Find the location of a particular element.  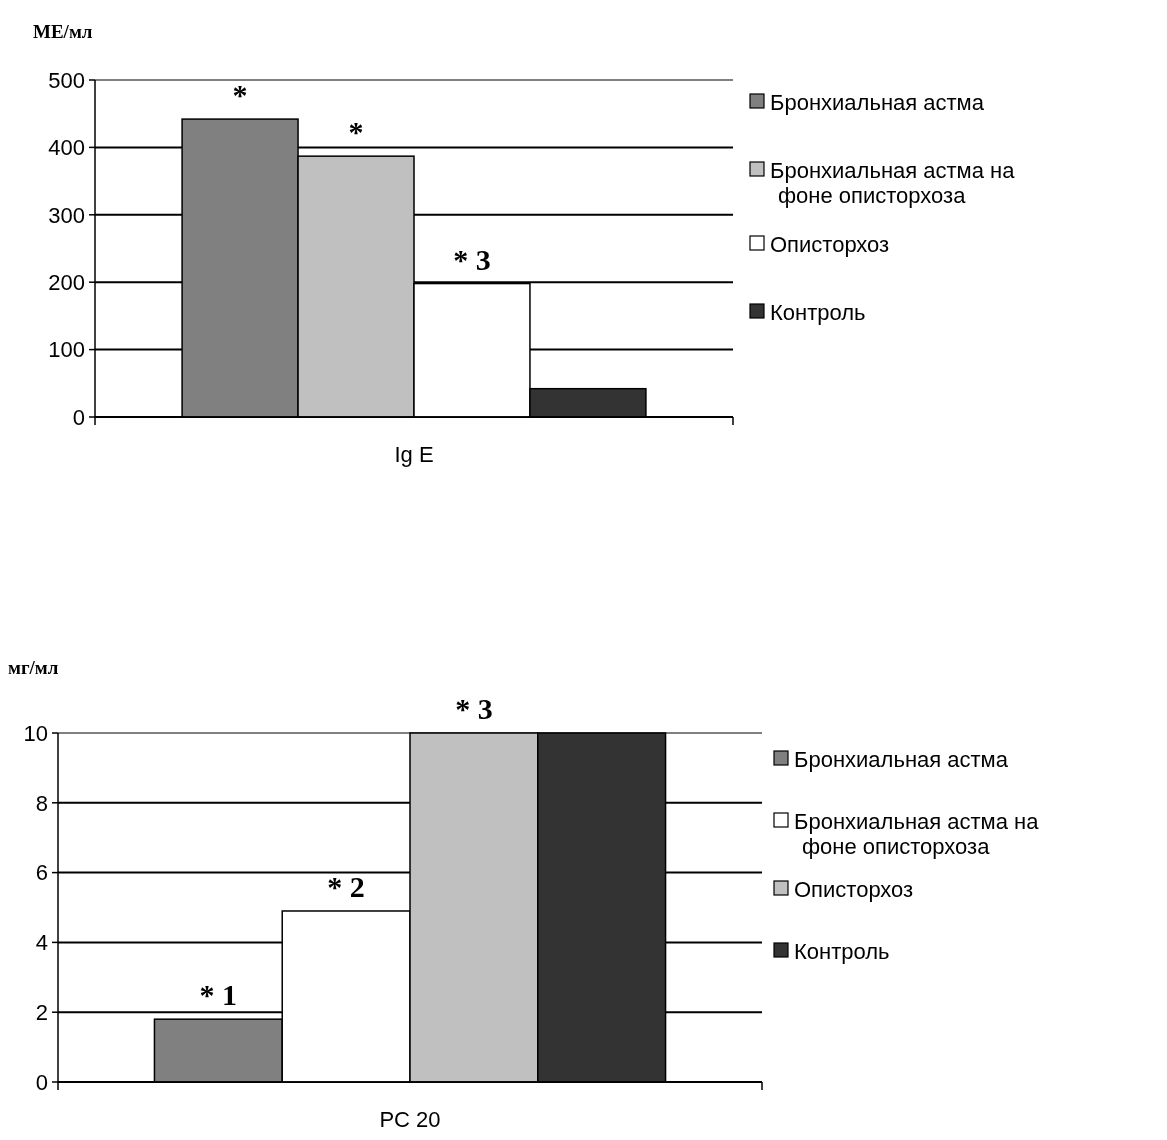

y-axis-title: мг/мл is located at coordinates (33, 667).